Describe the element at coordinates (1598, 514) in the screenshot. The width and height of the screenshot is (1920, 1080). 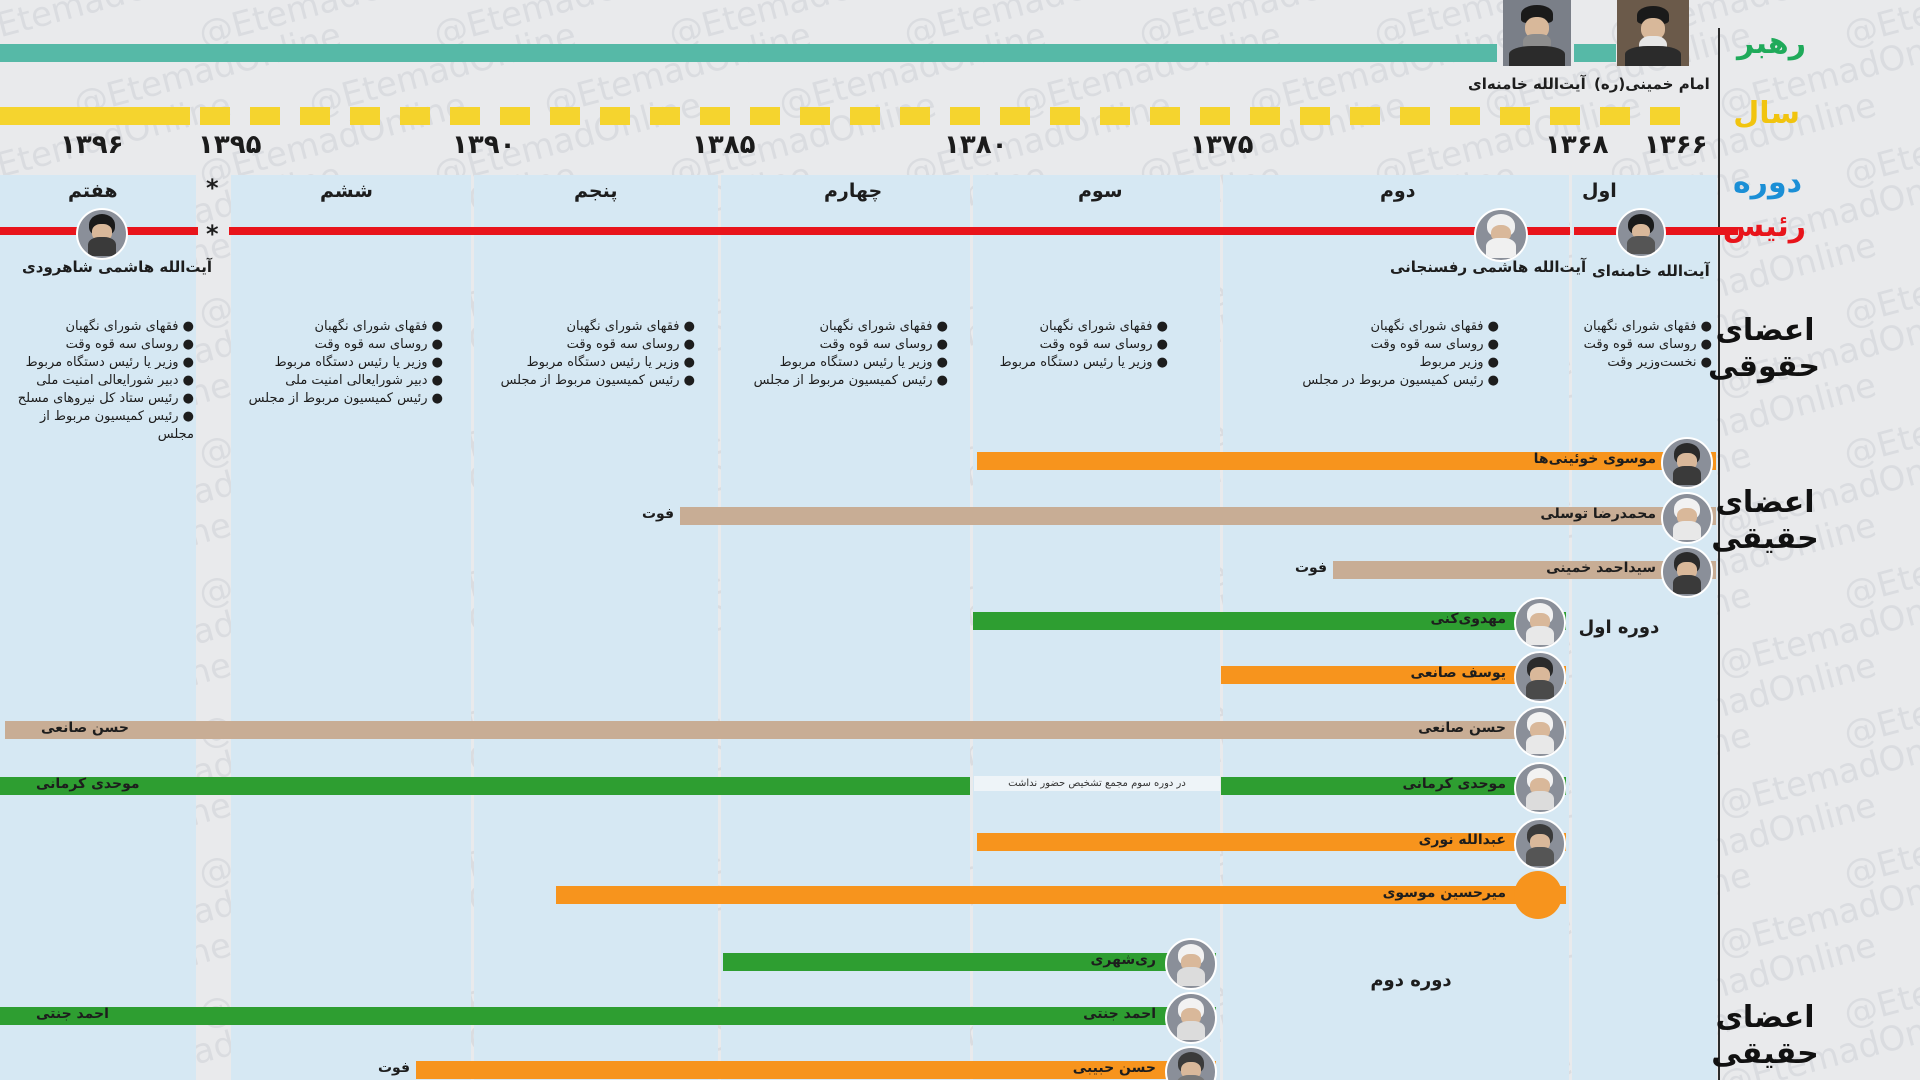
I see `member-name: محمدرضا توسلی` at that location.